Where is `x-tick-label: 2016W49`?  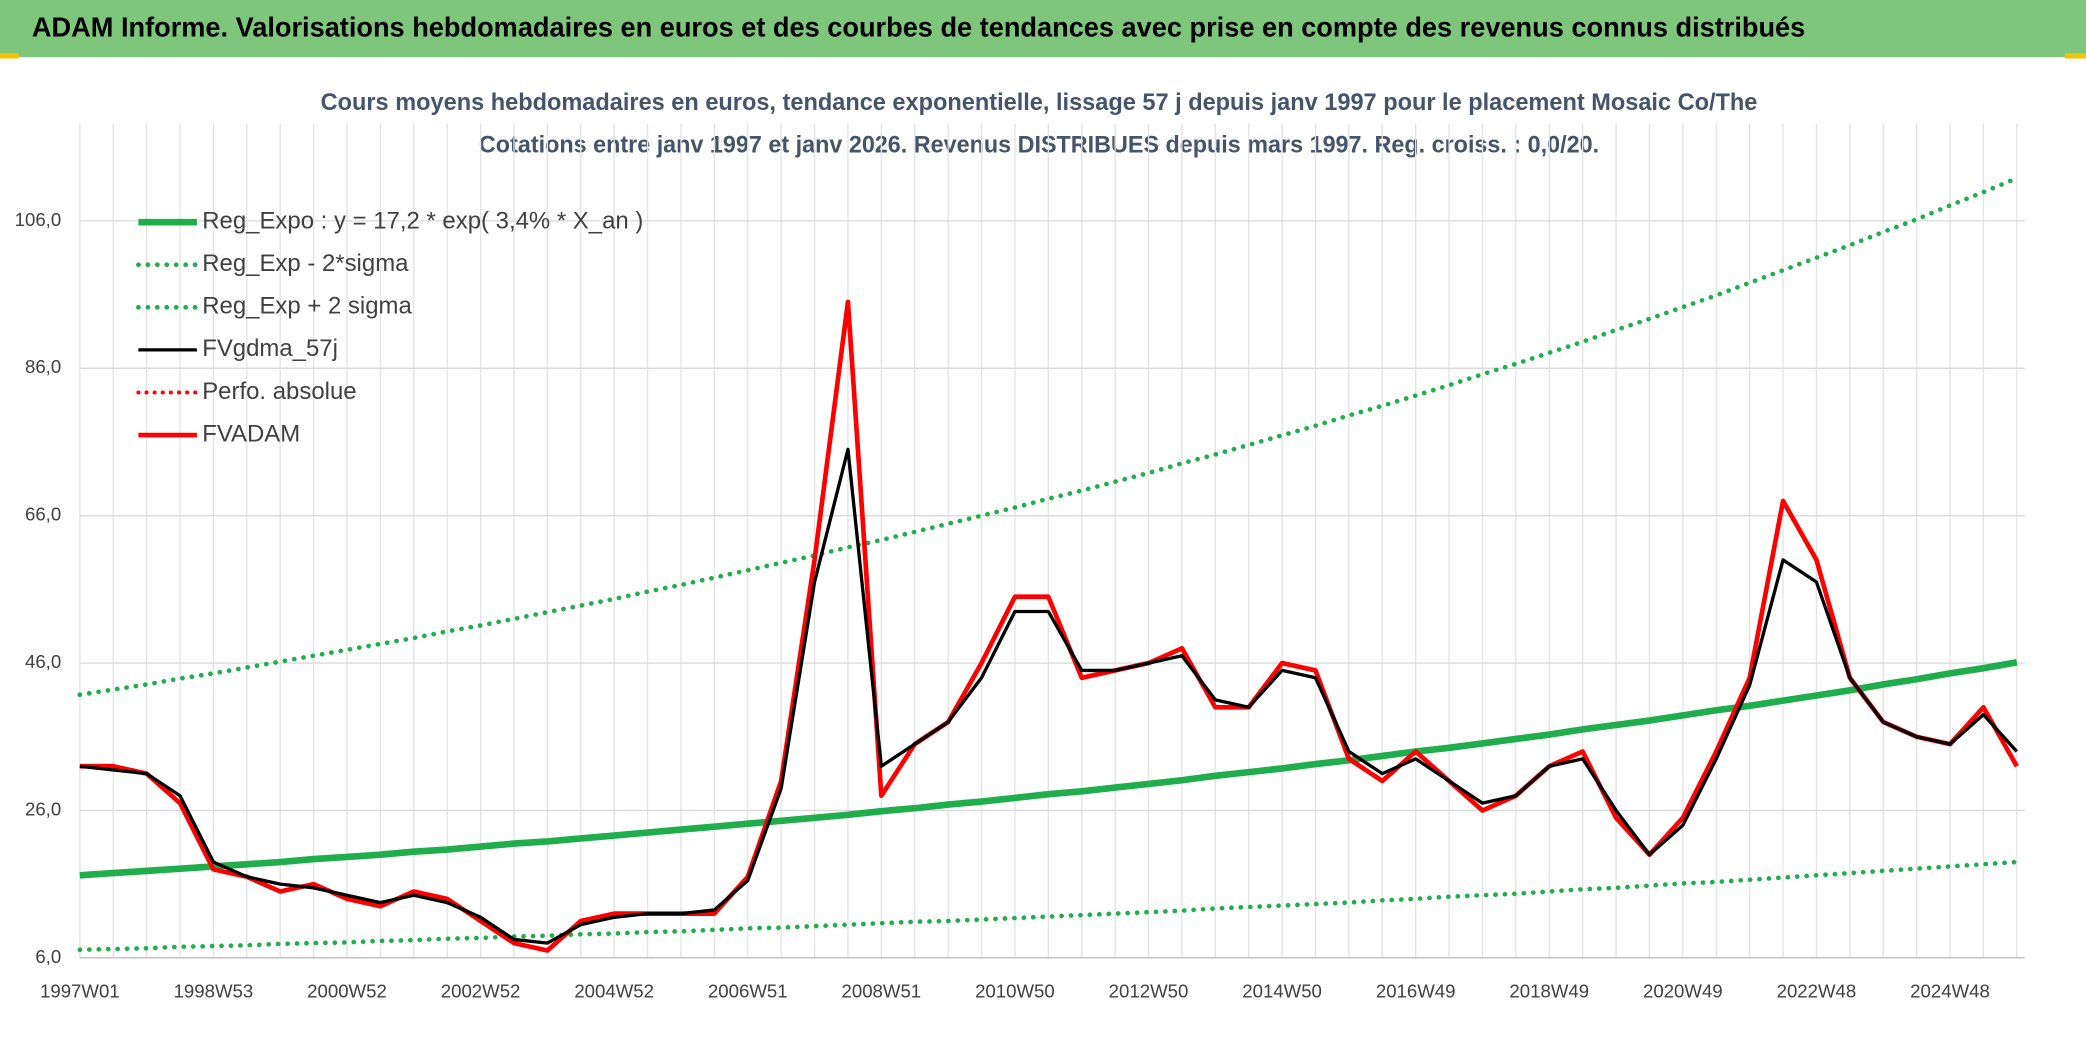 x-tick-label: 2016W49 is located at coordinates (1416, 990).